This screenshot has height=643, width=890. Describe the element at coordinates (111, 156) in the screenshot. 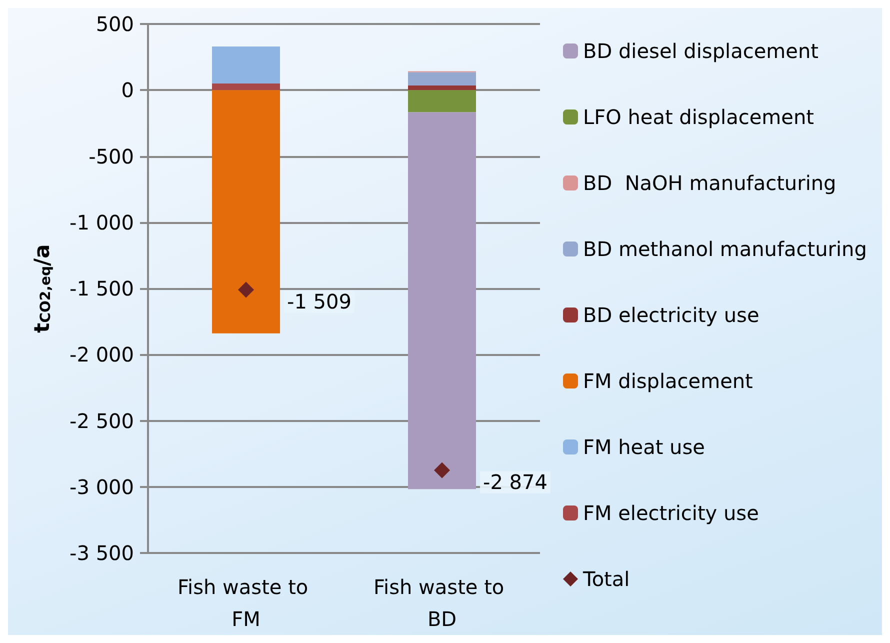

I see `y-tick-label: -500` at that location.